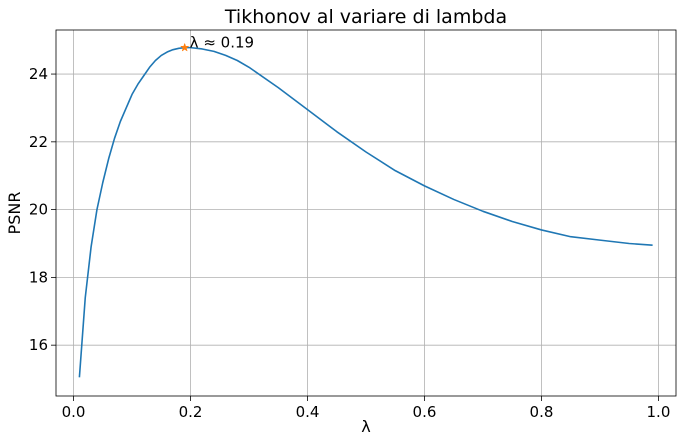  Describe the element at coordinates (365, 426) in the screenshot. I see `x-axis-label: λ` at that location.